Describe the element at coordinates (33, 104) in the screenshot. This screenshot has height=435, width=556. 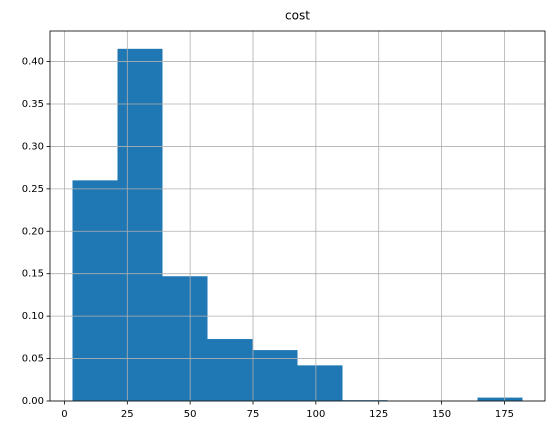
I see `y-tick-label: 0.35` at that location.